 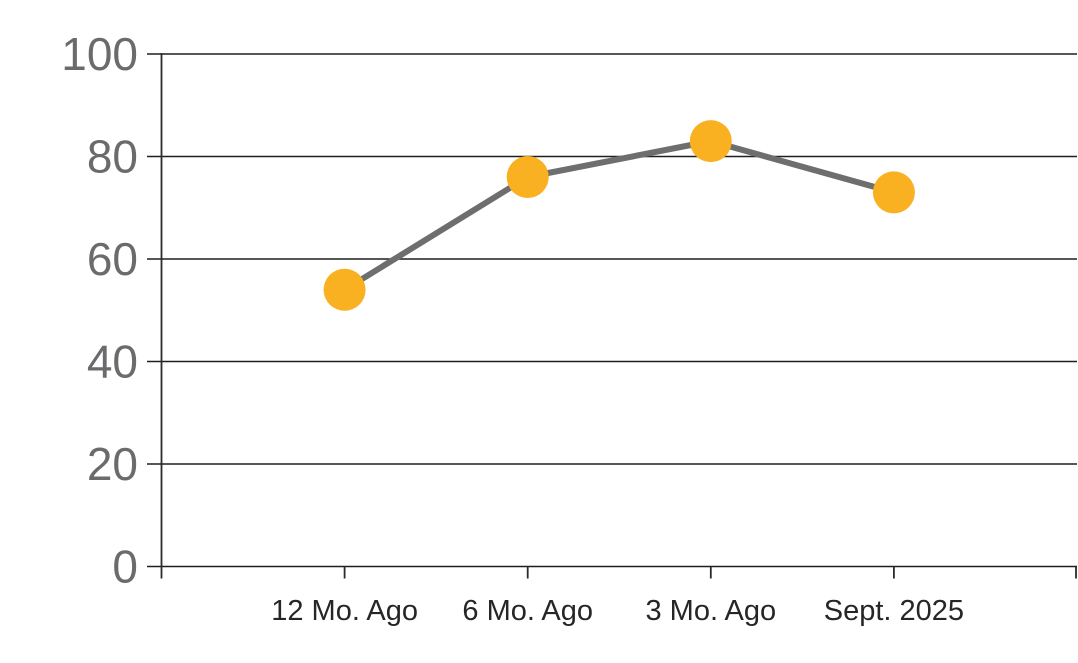 I want to click on x-category-label: 3 Mo. Ago, so click(x=711, y=611).